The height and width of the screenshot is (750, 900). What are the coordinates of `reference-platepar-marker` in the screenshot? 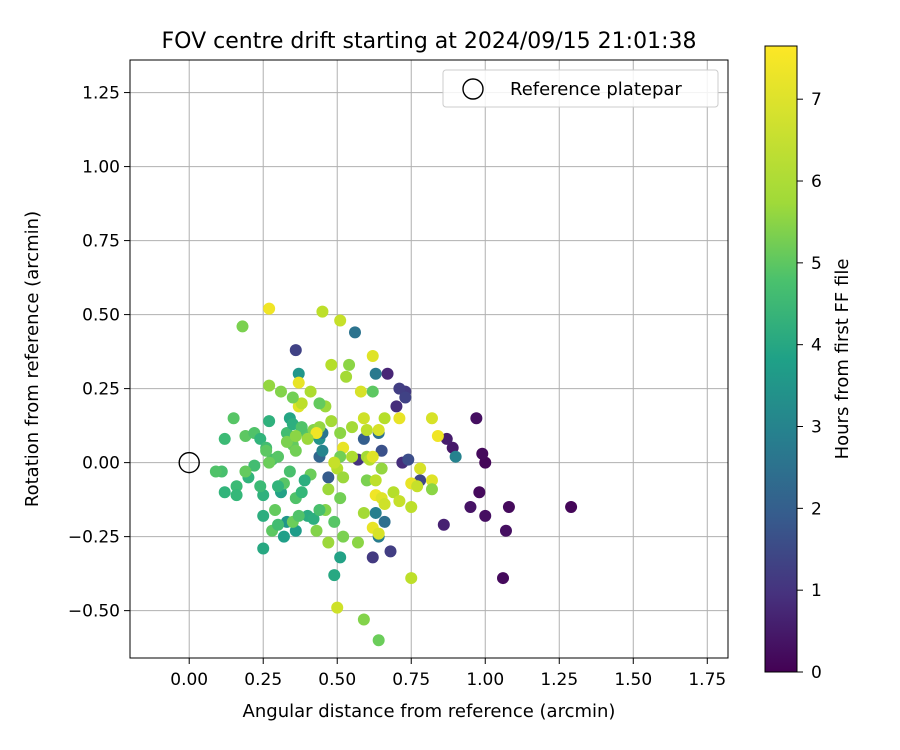 It's located at (189, 462).